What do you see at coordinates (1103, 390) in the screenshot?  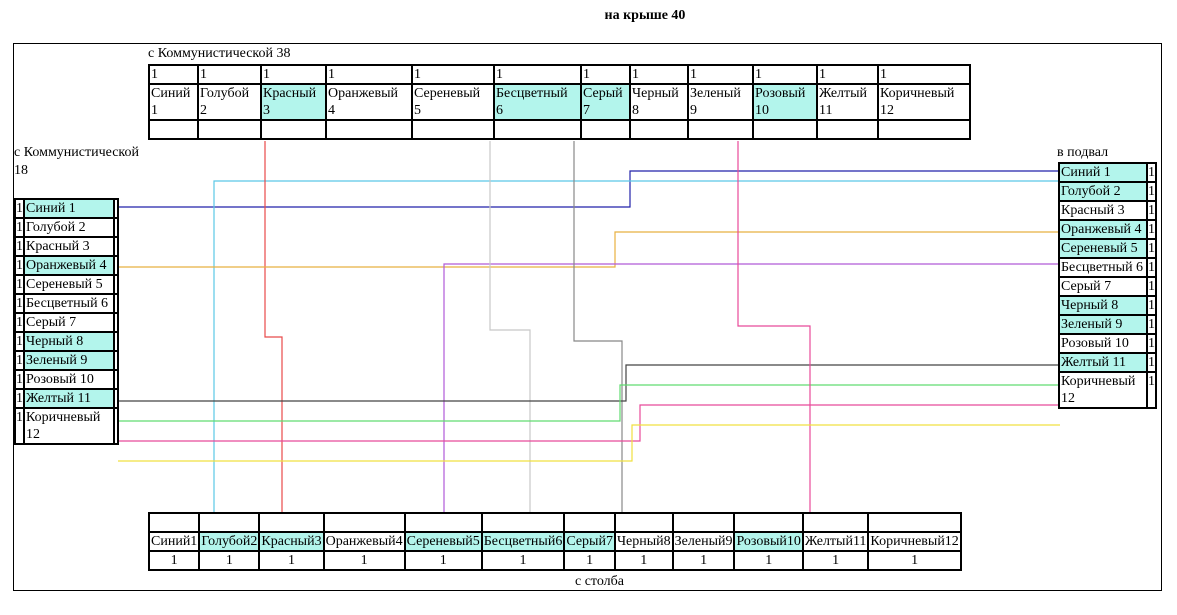 I see `right-pin-name: Коричневый 12` at bounding box center [1103, 390].